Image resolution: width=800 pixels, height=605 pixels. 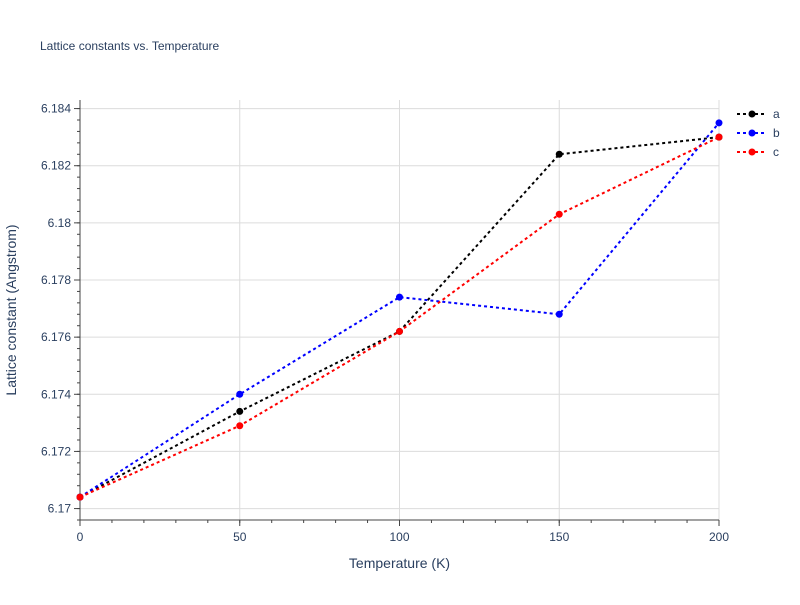 What do you see at coordinates (758, 152) in the screenshot?
I see `legend-item-c: c` at bounding box center [758, 152].